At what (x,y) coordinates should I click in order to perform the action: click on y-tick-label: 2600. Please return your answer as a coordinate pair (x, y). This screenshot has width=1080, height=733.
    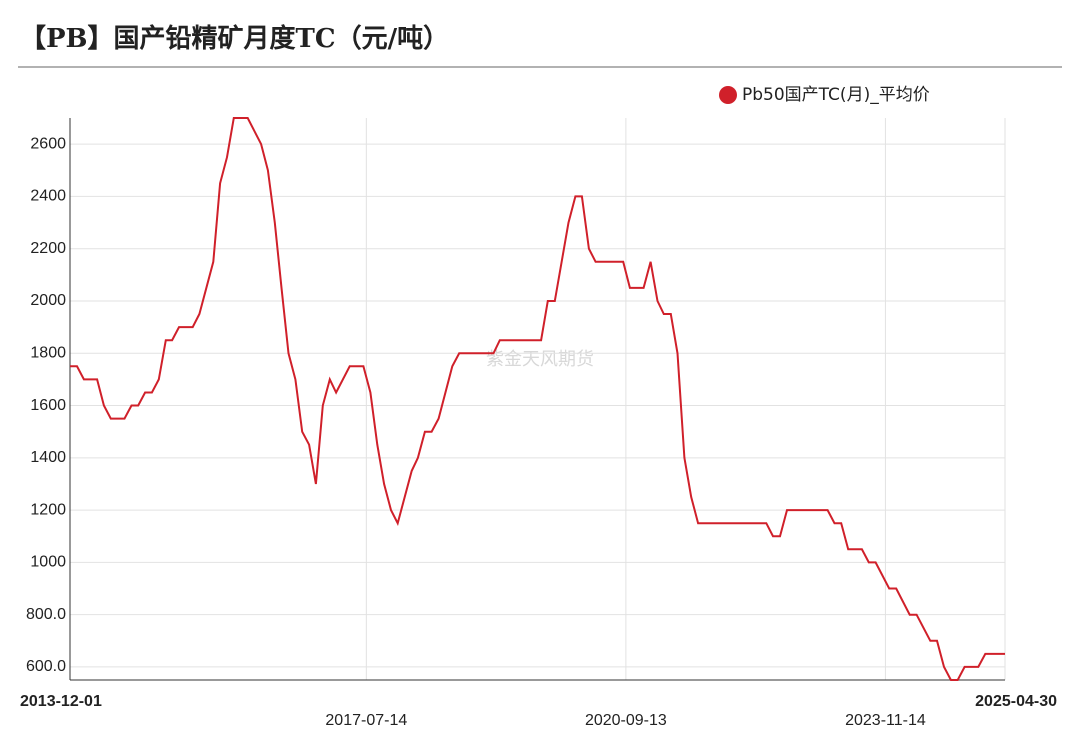
    Looking at the image, I should click on (48, 143).